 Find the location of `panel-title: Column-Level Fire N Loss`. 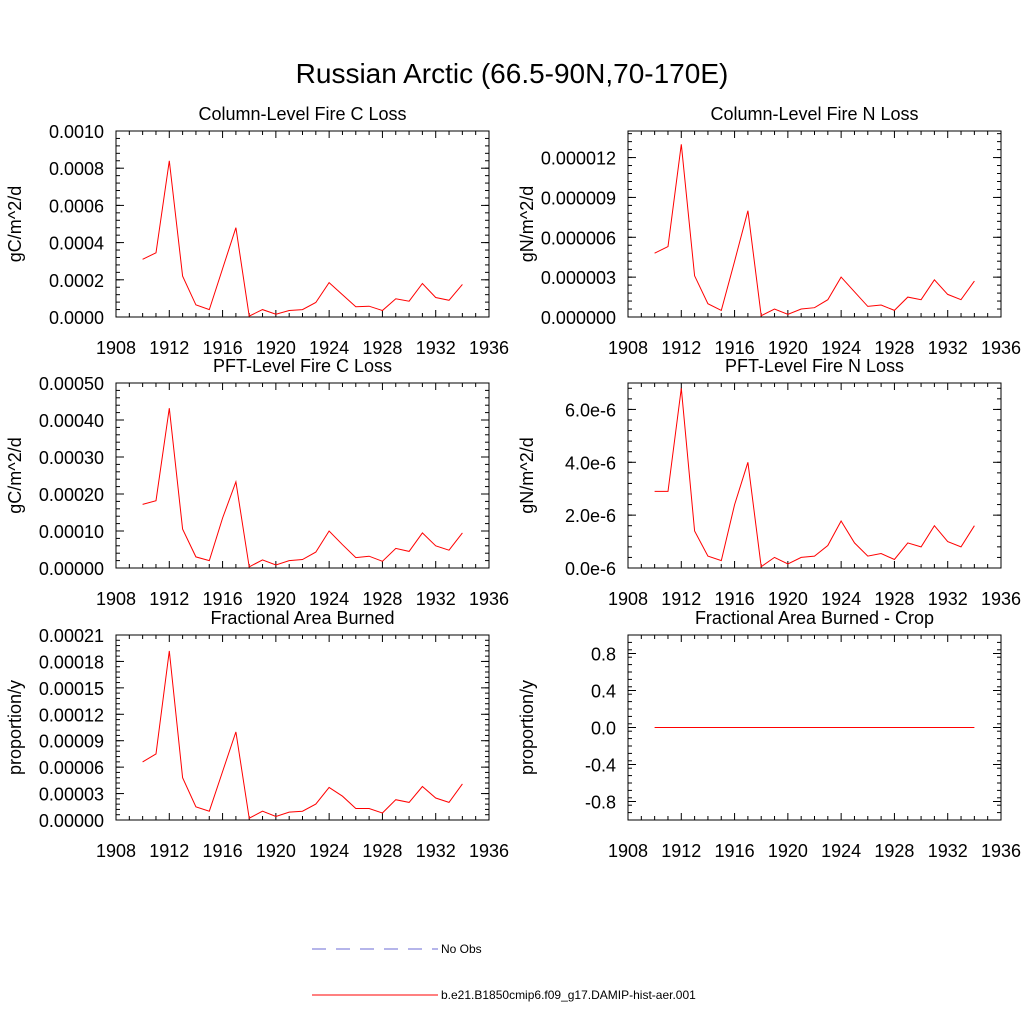

panel-title: Column-Level Fire N Loss is located at coordinates (814, 114).